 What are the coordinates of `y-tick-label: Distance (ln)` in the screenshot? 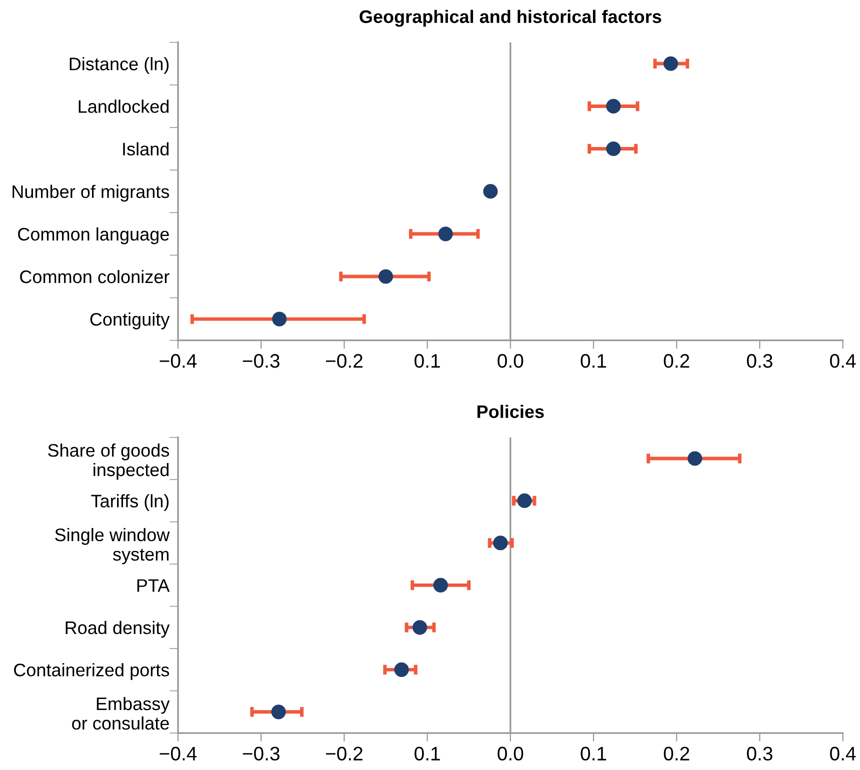 It's located at (119, 65).